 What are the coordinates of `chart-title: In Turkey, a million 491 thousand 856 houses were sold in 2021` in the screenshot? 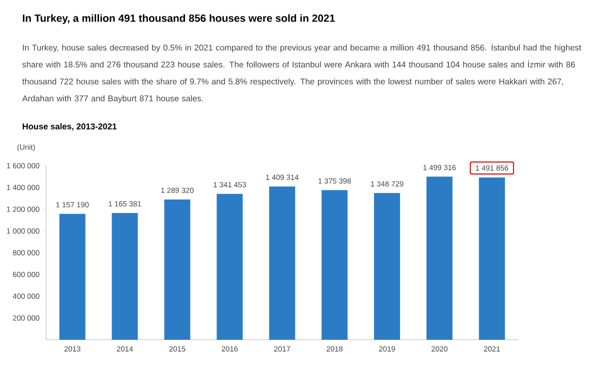 It's located at (178, 19).